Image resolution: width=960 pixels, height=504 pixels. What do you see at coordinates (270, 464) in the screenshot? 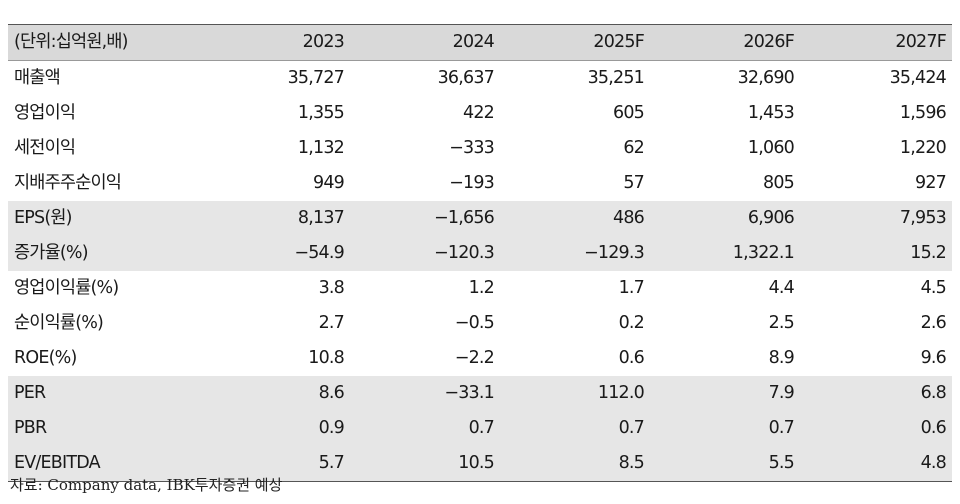
I see `table-cell: 5.7` at bounding box center [270, 464].